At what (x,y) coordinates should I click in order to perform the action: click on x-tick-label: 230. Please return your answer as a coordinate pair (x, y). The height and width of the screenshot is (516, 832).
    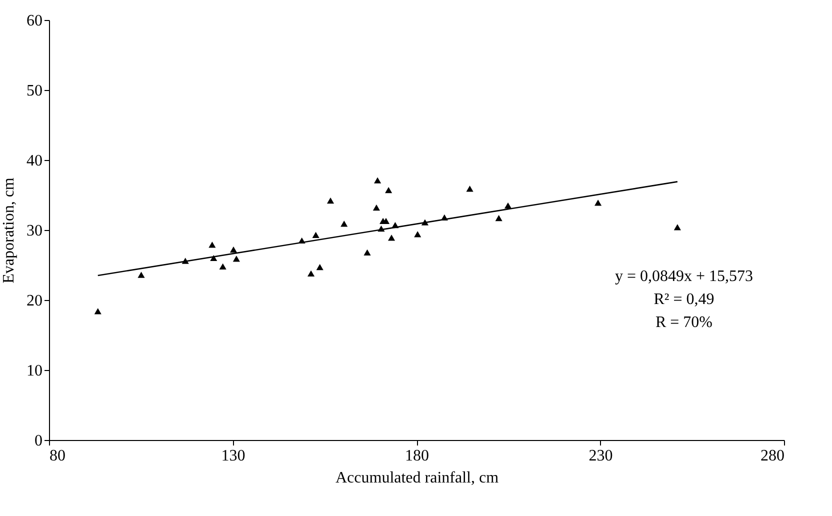
    Looking at the image, I should click on (600, 456).